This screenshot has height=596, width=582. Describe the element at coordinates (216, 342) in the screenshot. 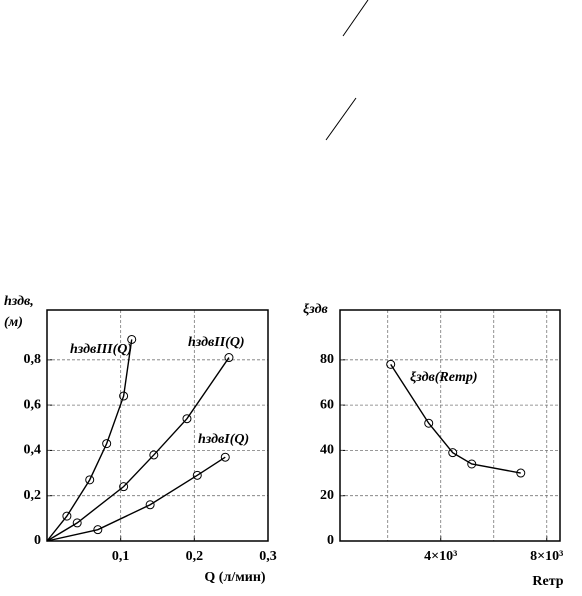

I see `series-label: hздвII(Q)` at that location.